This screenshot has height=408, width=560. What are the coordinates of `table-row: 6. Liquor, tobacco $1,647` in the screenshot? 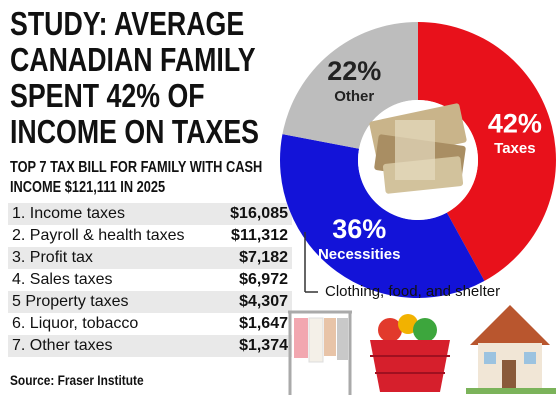 It's located at (150, 324).